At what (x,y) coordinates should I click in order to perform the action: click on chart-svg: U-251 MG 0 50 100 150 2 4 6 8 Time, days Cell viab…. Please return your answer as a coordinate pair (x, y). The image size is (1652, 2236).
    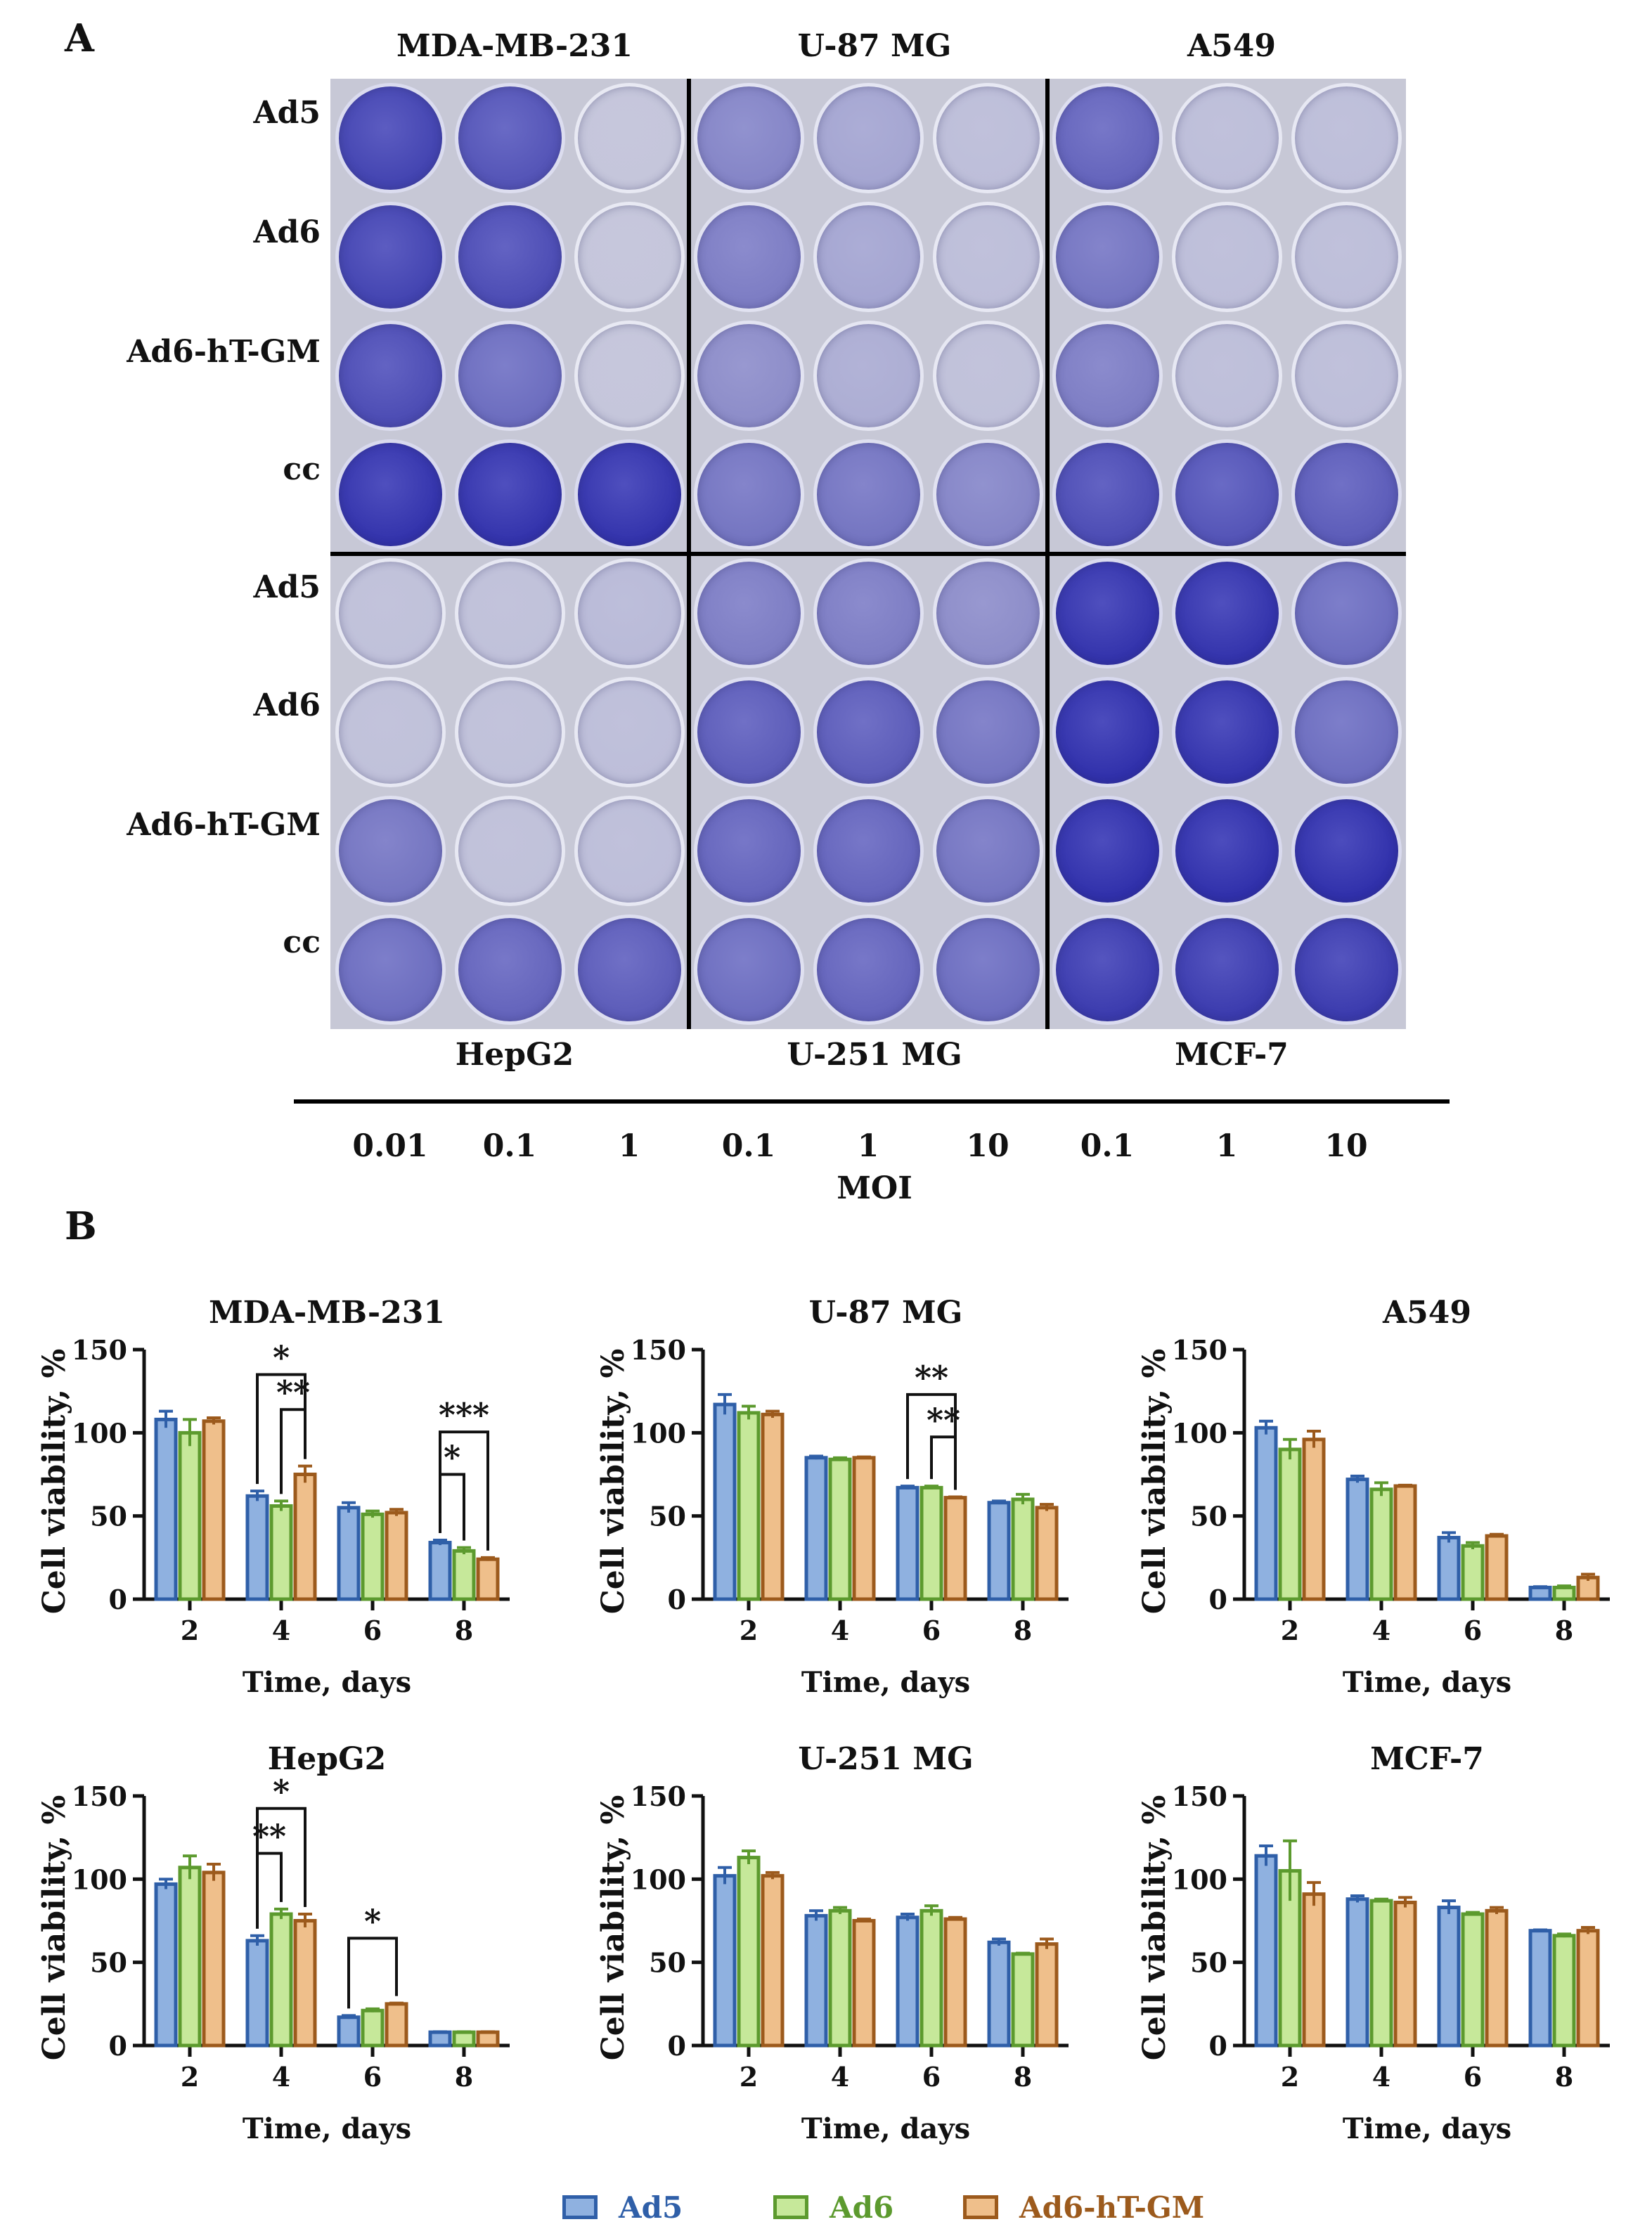
    Looking at the image, I should click on (832, 1943).